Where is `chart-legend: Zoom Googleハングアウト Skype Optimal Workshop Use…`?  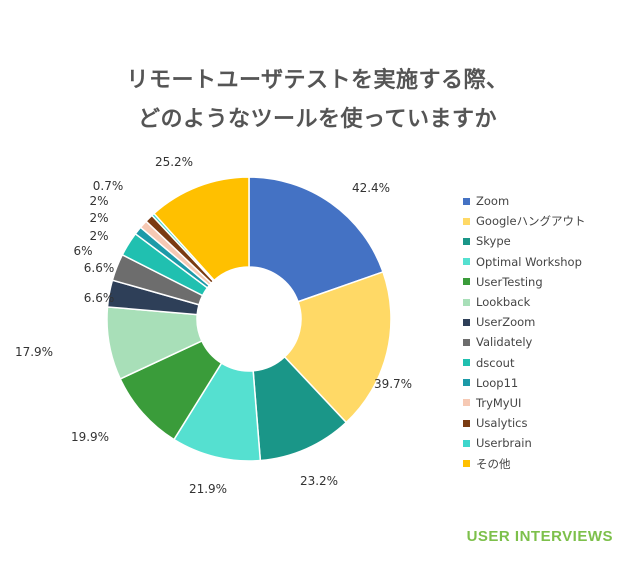 chart-legend: Zoom Googleハングアウト Skype Optimal Workshop Use… is located at coordinates (524, 332).